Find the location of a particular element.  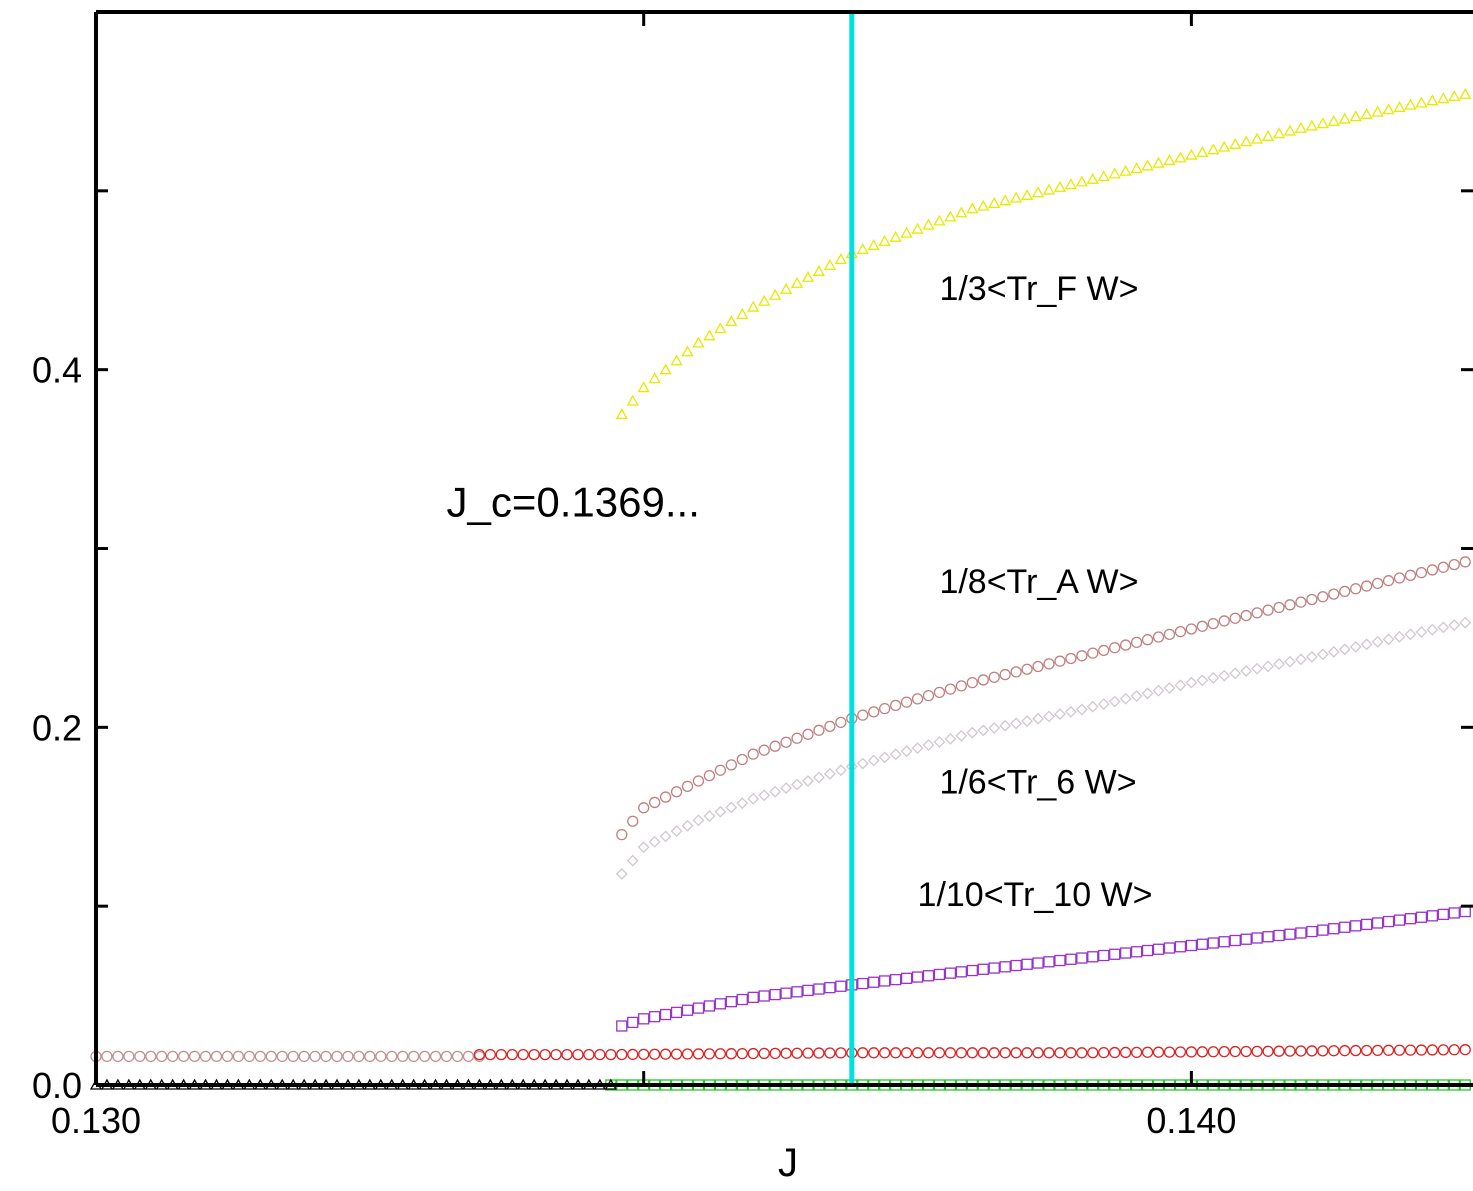

x-tick-label: 0.130 is located at coordinates (96, 1120).